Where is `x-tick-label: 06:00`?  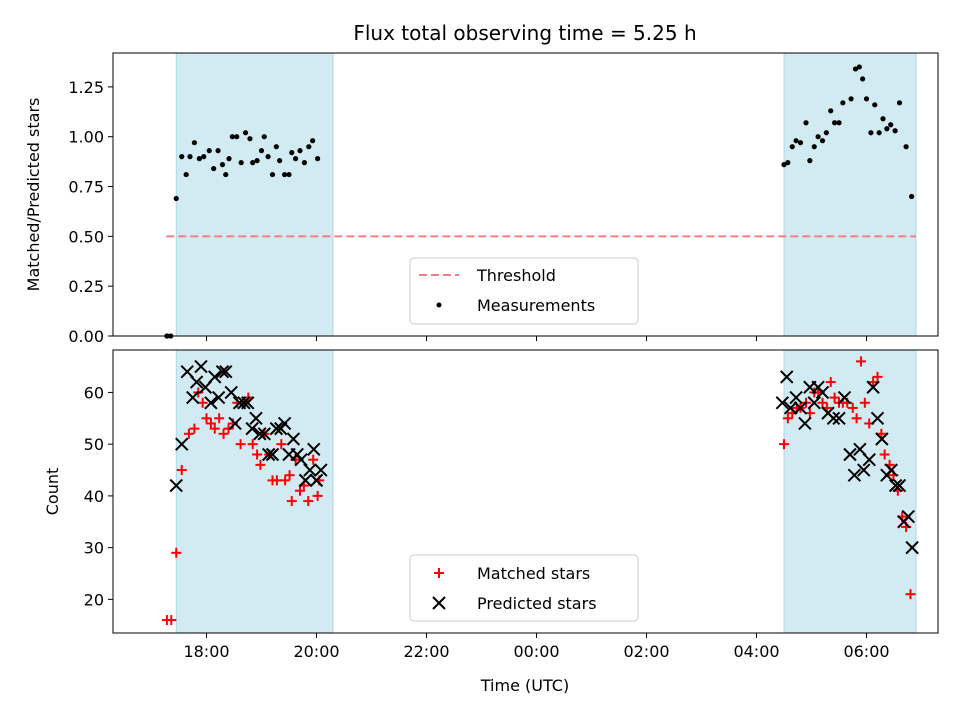 x-tick-label: 06:00 is located at coordinates (866, 651).